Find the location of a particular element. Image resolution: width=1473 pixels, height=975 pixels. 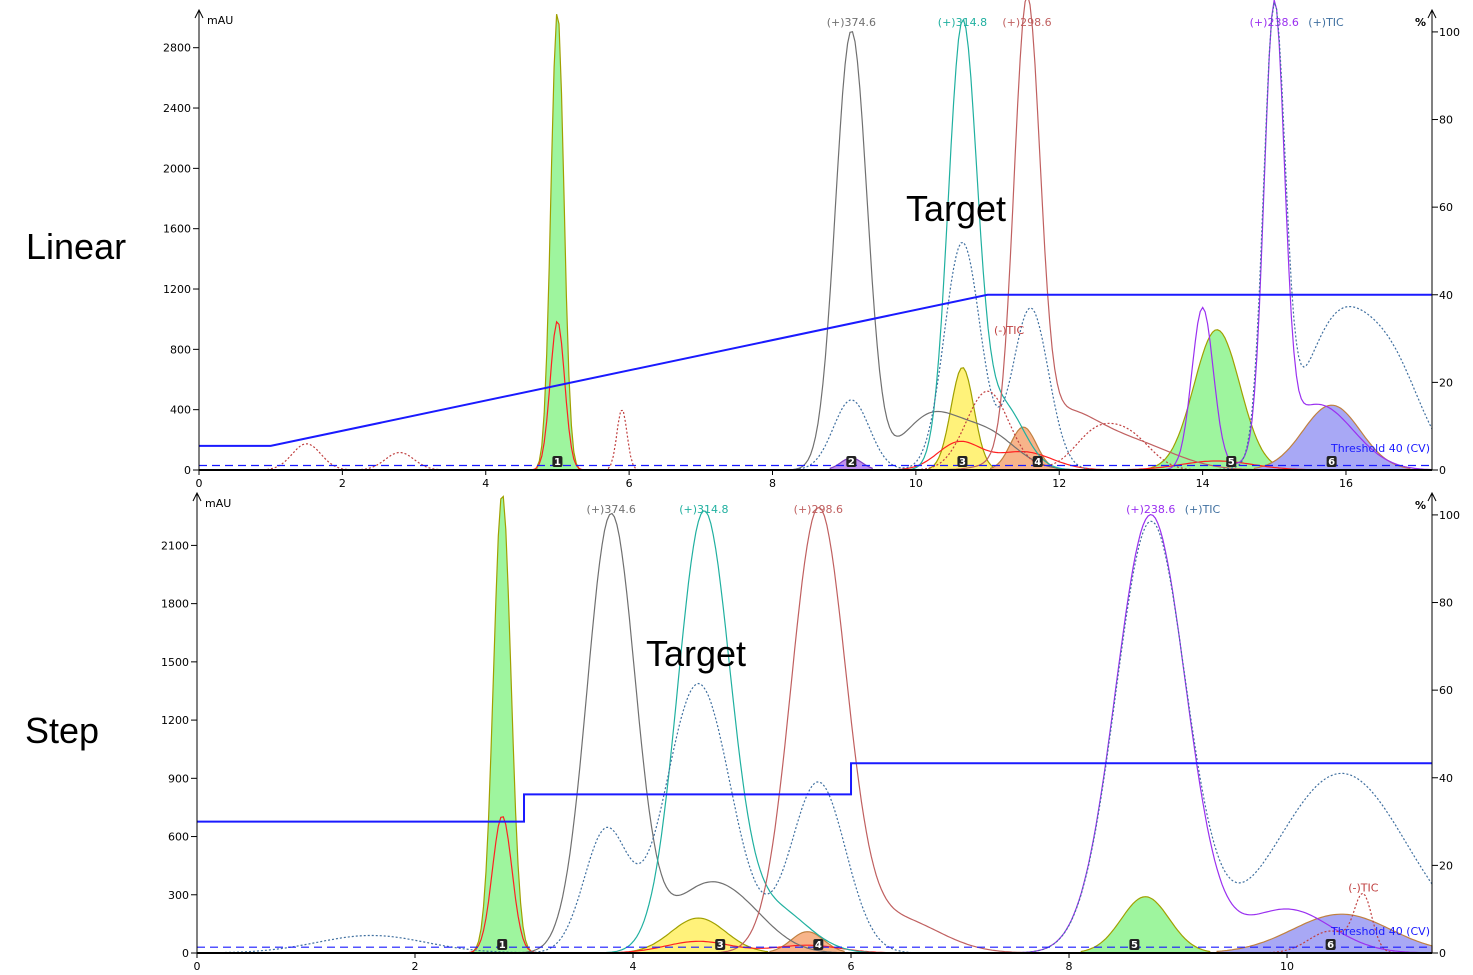

y-tick-label: 800 is located at coordinates (180, 349).